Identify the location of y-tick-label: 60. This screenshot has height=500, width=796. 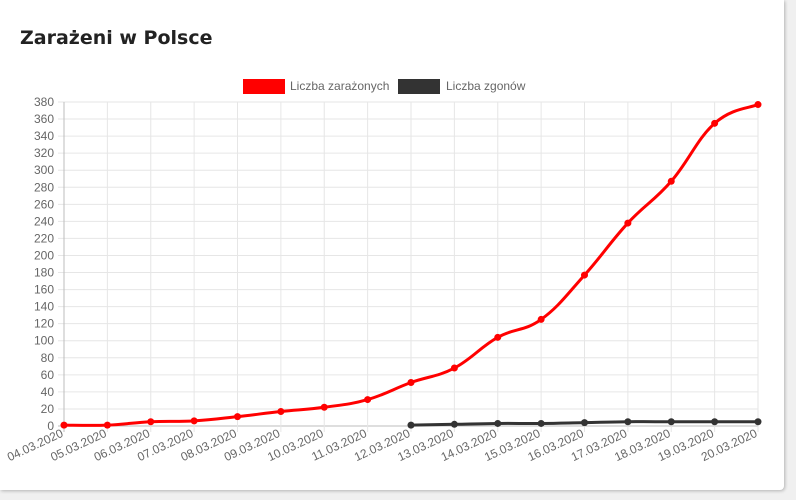
(48, 375).